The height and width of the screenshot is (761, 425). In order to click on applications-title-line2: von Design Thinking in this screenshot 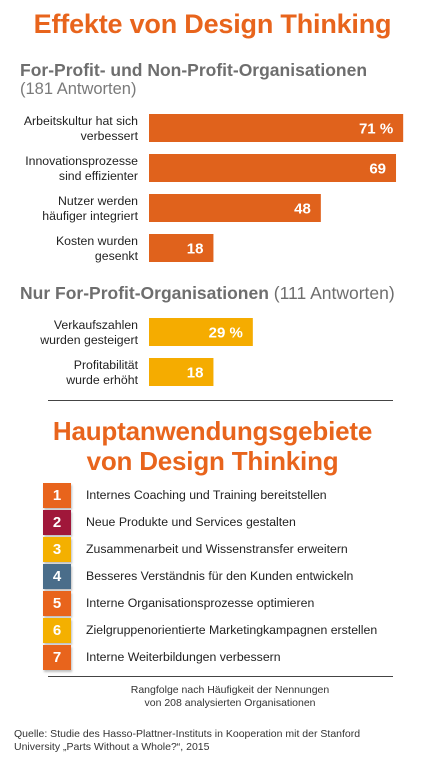, I will do `click(212, 461)`.